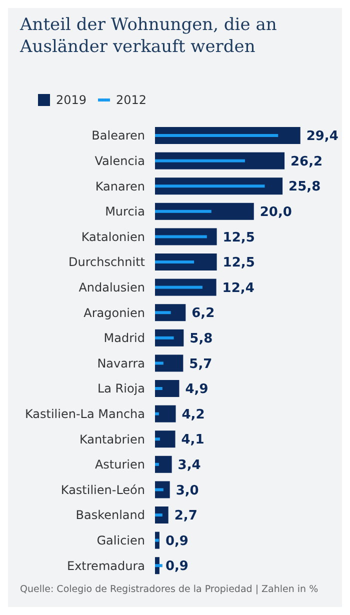  What do you see at coordinates (112, 439) in the screenshot?
I see `y-tick-label: Kantabrien` at bounding box center [112, 439].